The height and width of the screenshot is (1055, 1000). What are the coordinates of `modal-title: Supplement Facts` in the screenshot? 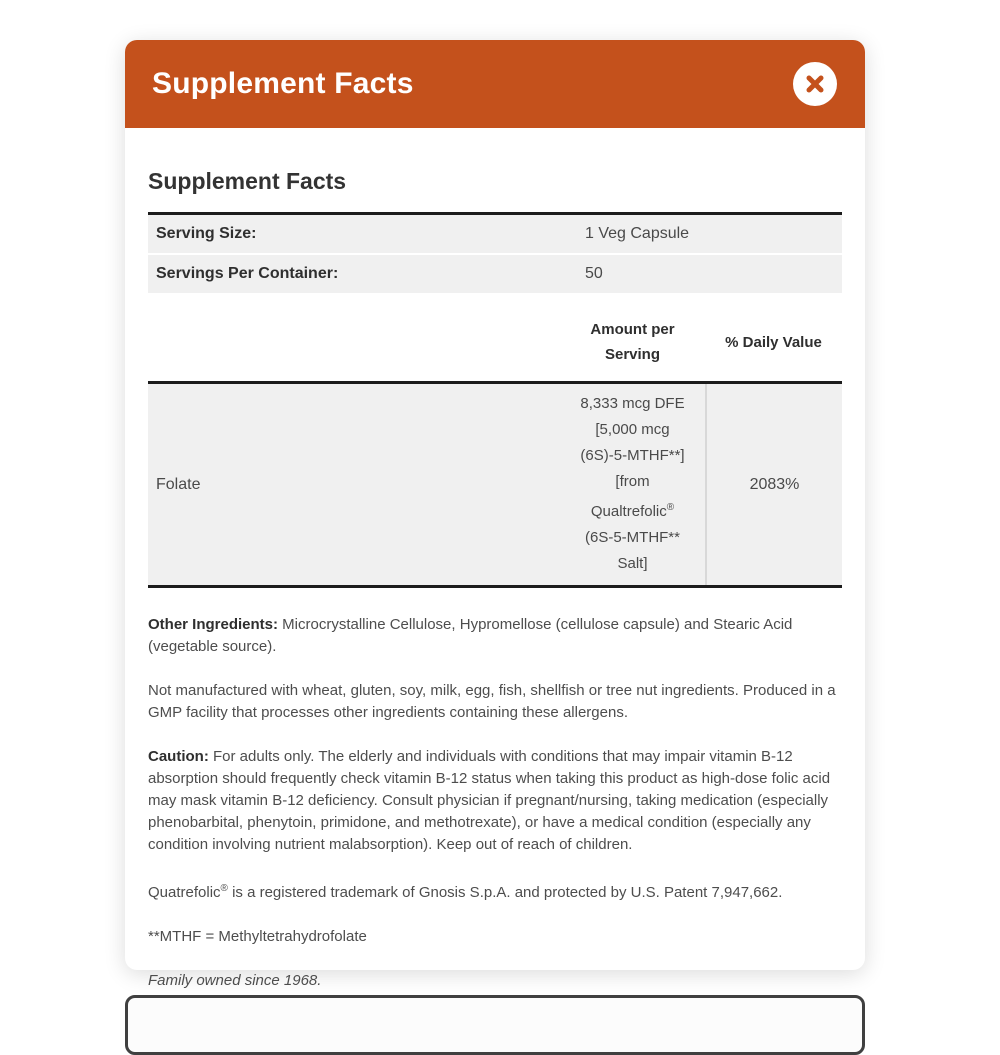 It's located at (283, 83).